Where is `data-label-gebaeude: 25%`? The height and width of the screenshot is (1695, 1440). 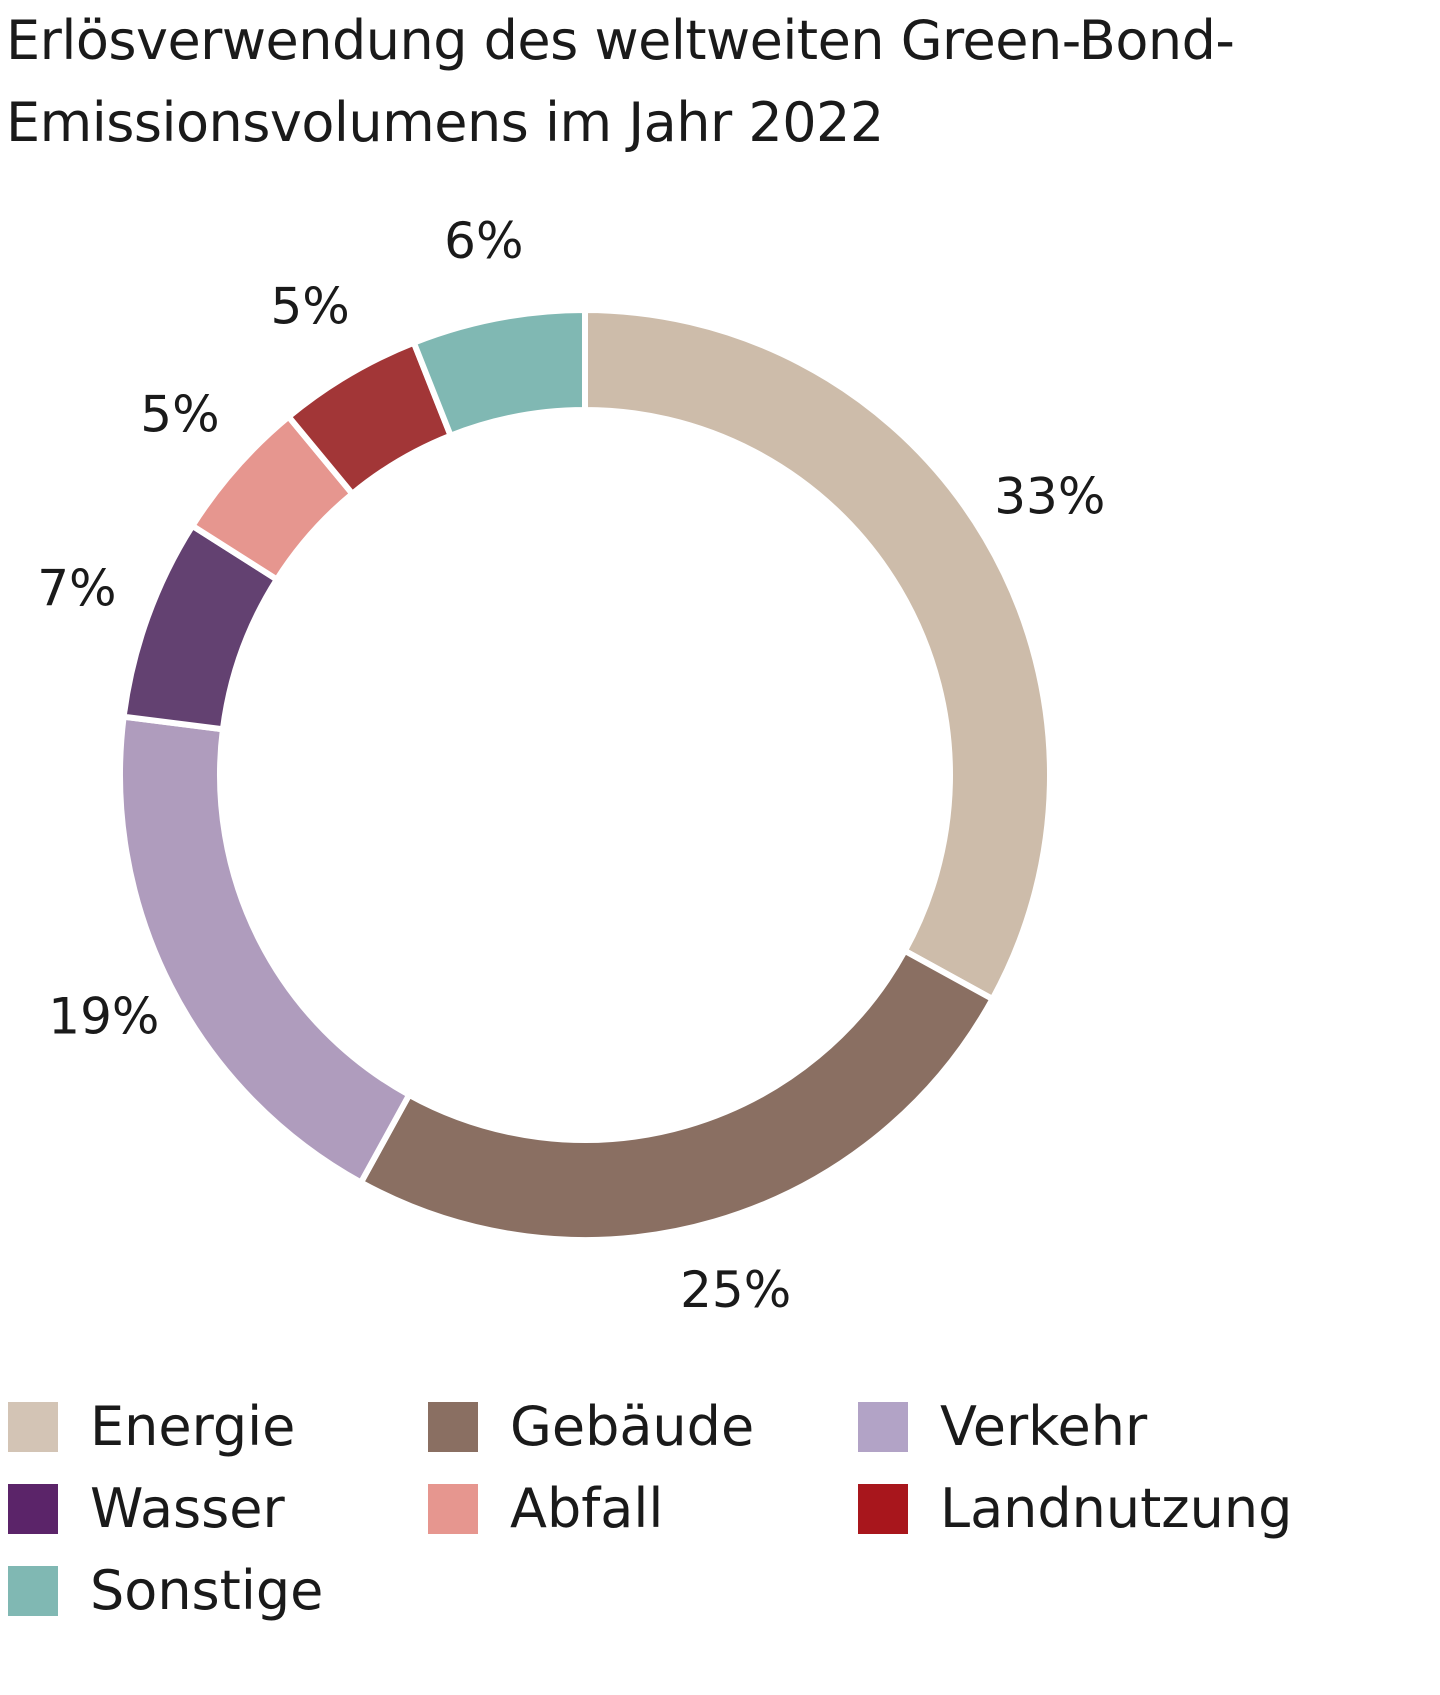 data-label-gebaeude: 25% is located at coordinates (735, 1290).